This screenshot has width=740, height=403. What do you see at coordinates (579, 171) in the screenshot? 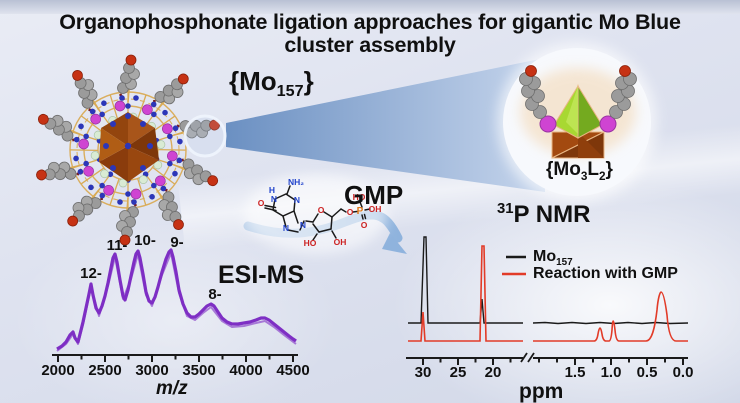
I see `mo3l2-label: {Mo3L2}` at bounding box center [579, 171].